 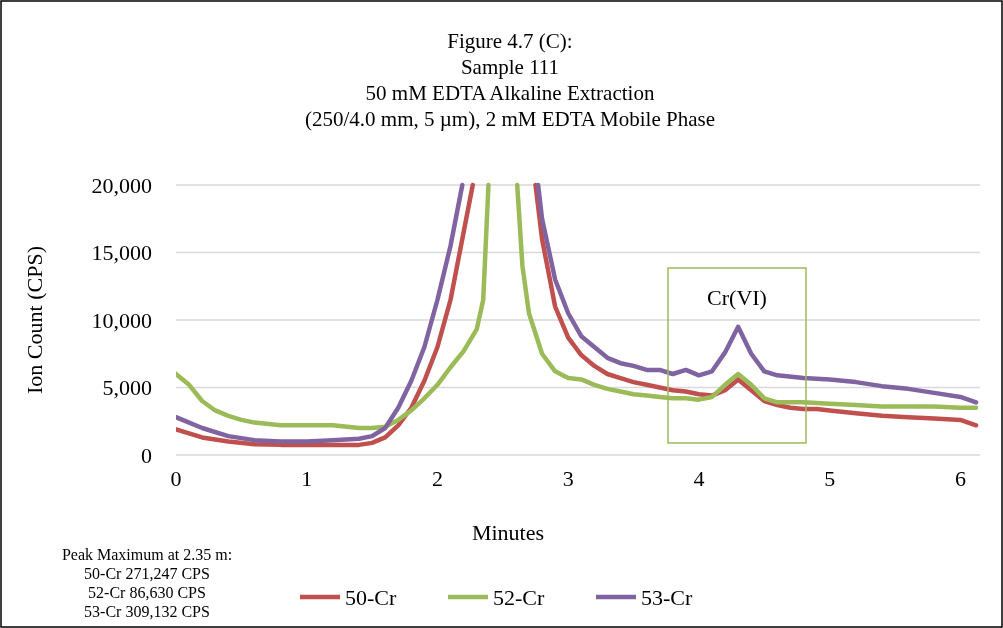 I want to click on y-tick-label: 20,000, so click(x=121, y=185).